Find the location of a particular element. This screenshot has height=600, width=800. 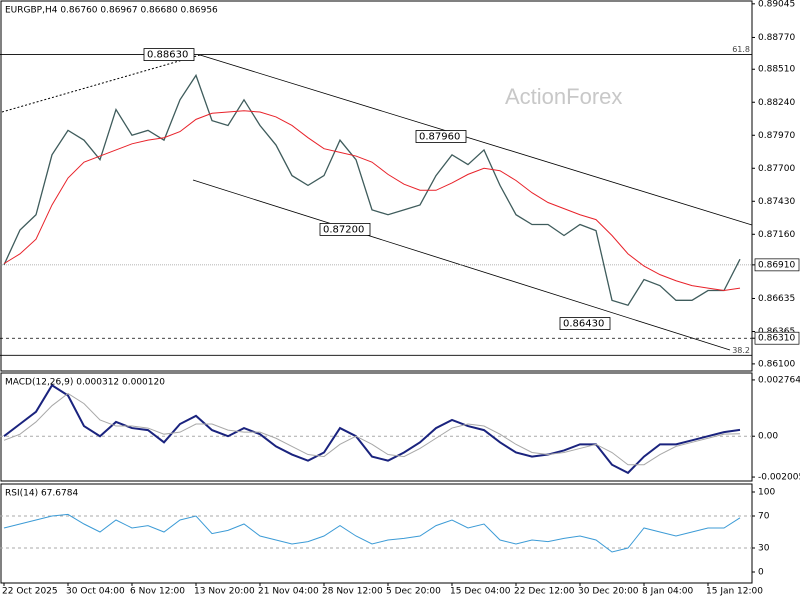

annotation-label: 0.87960 is located at coordinates (439, 136).